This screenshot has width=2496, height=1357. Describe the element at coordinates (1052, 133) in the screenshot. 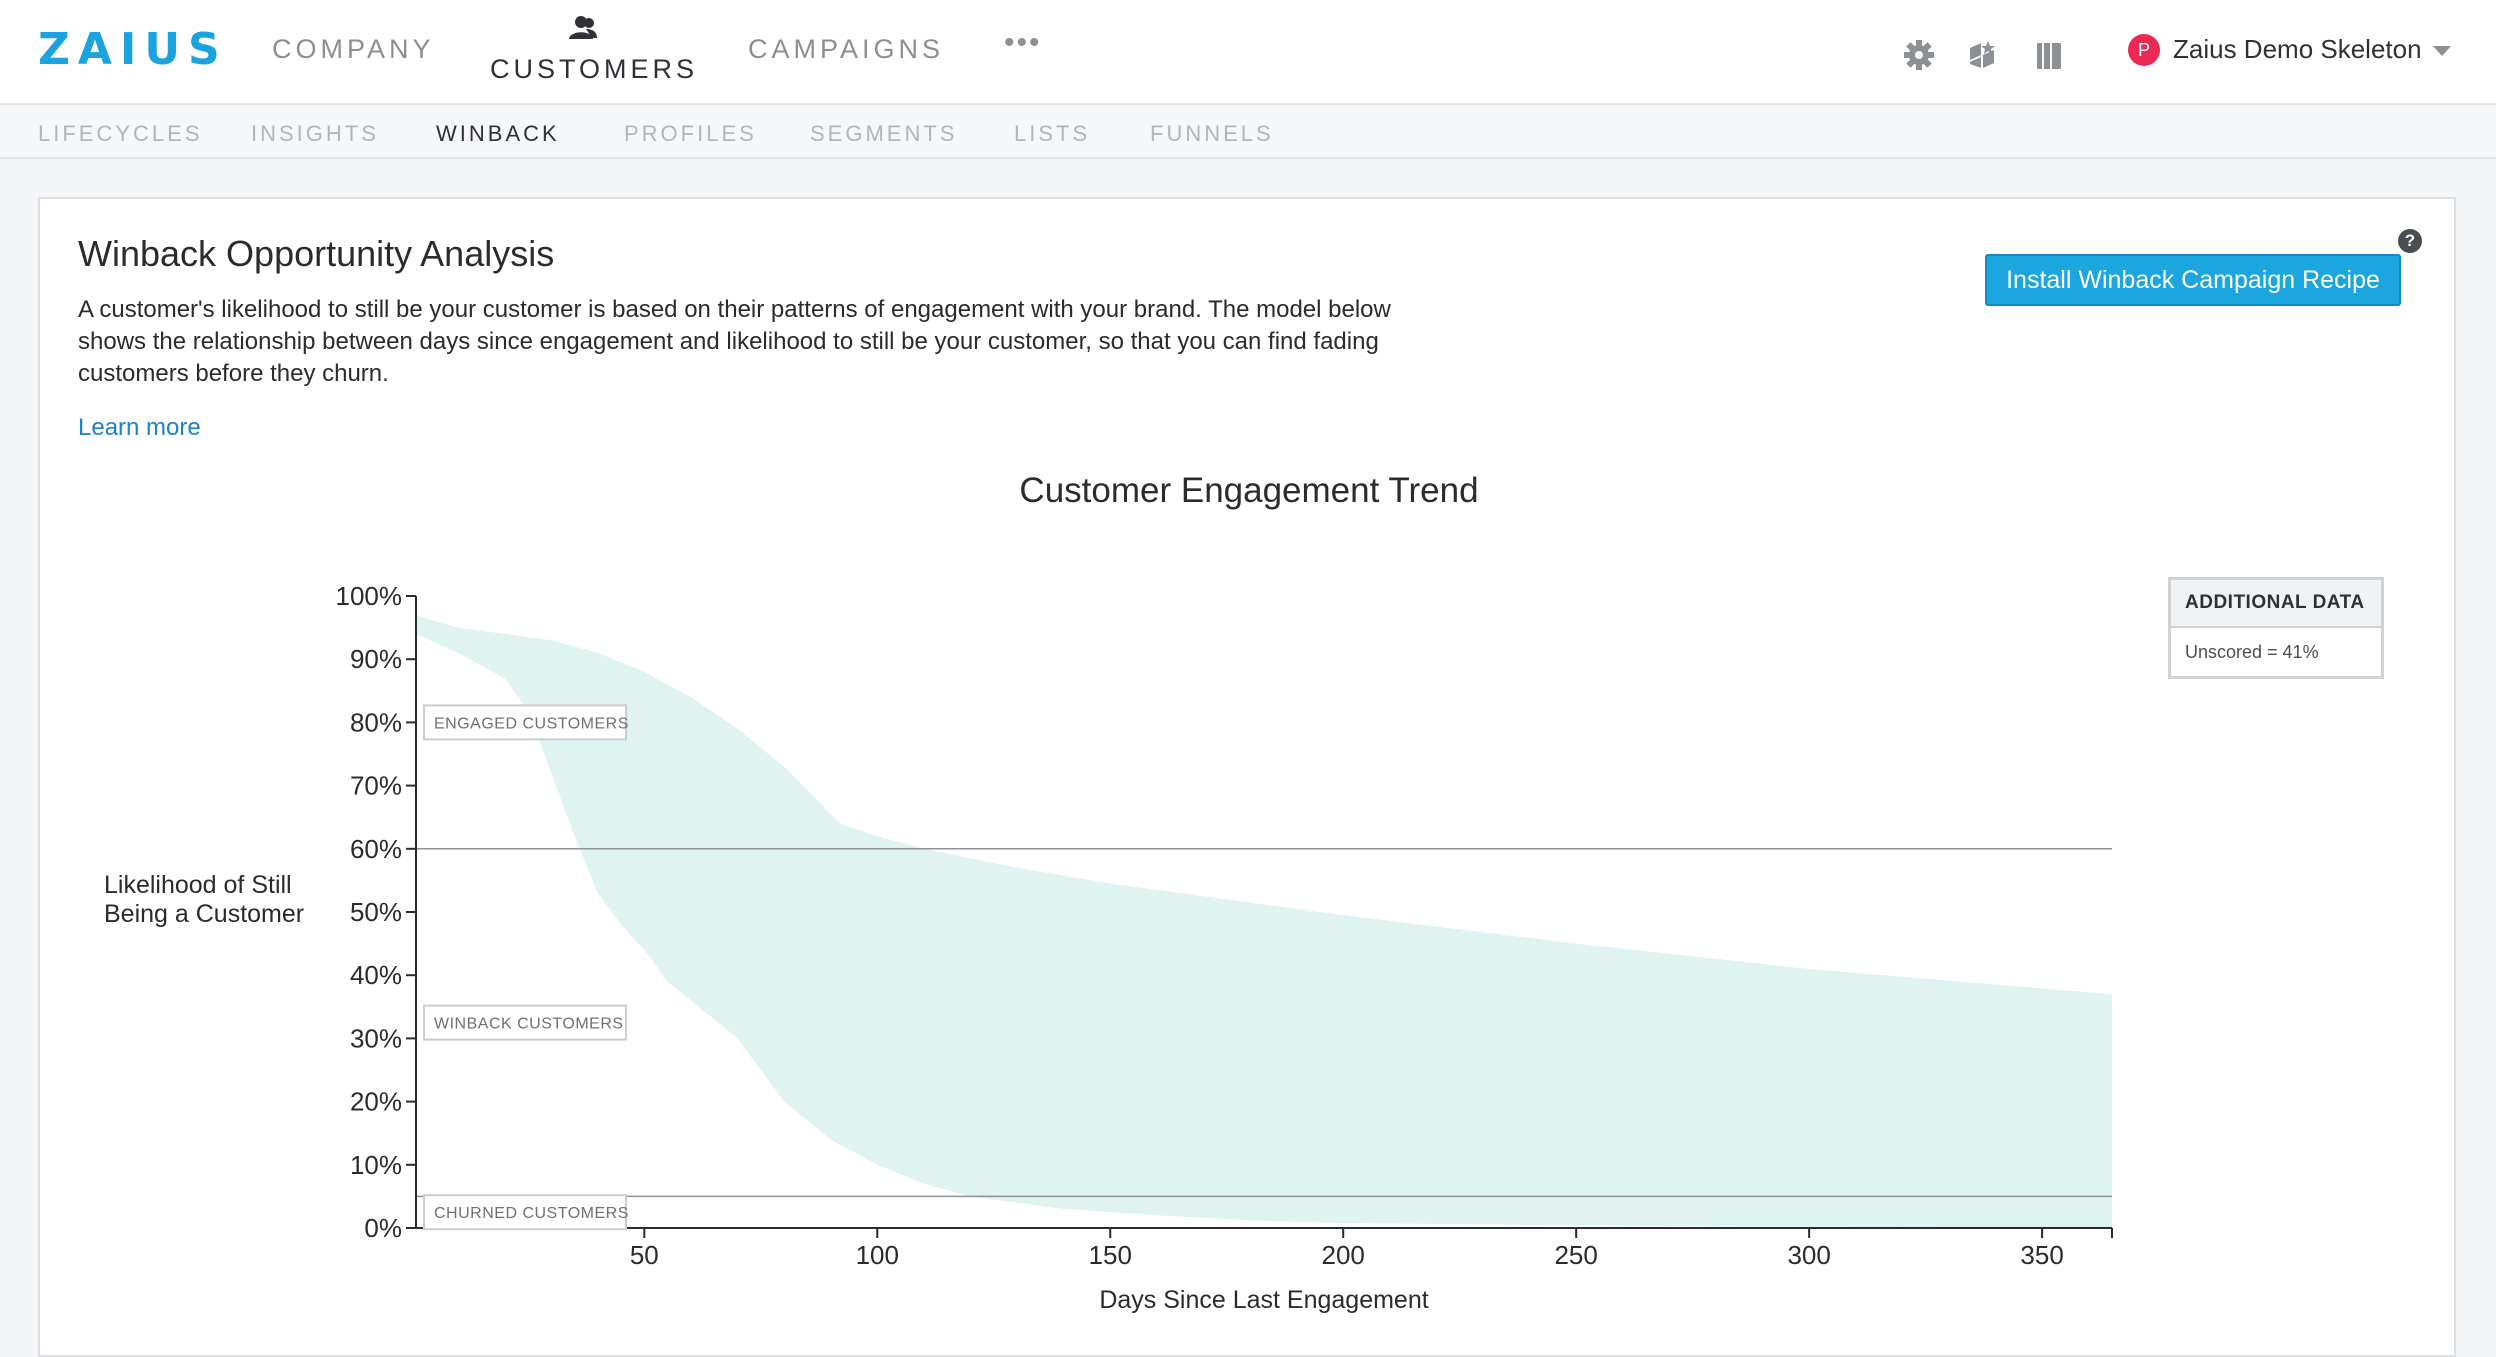

I see `subnav-lists: LISTS` at that location.